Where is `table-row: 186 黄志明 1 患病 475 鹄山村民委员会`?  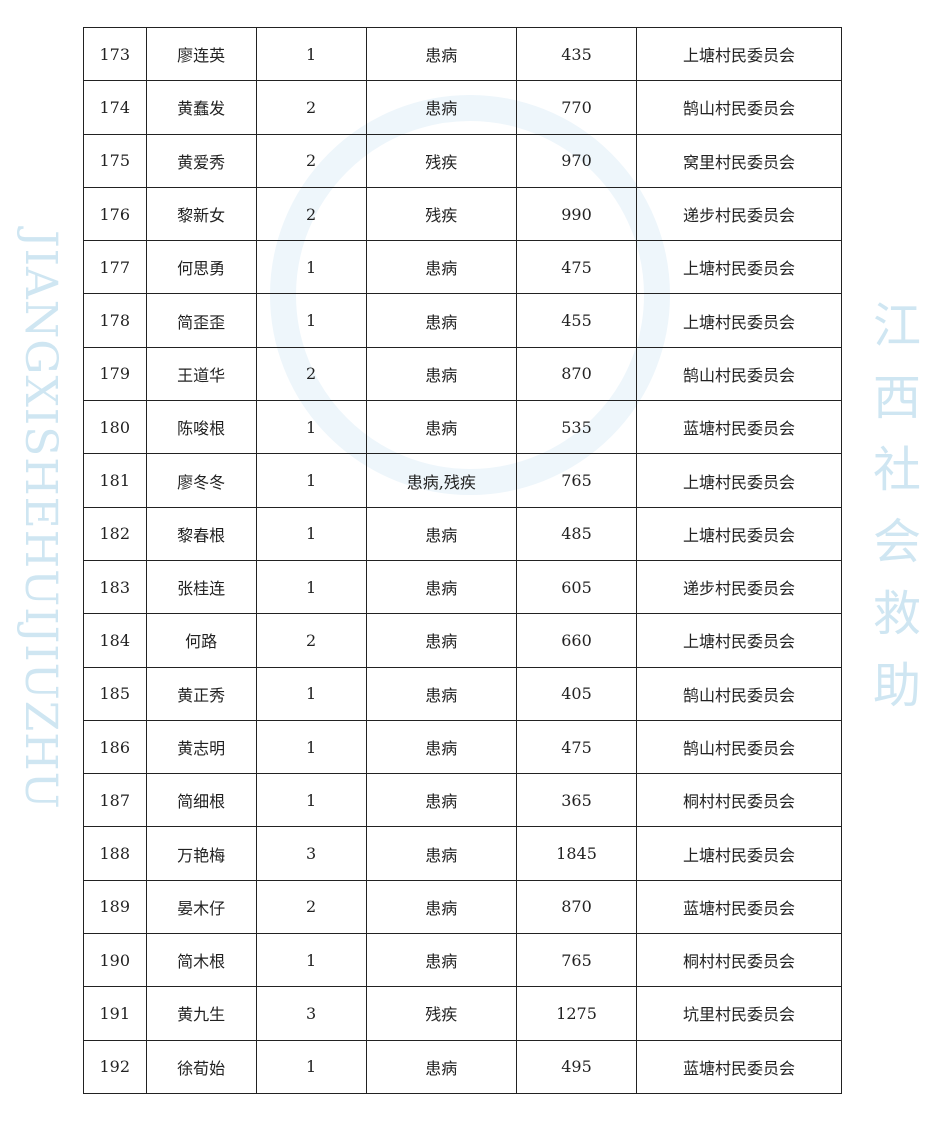 table-row: 186 黄志明 1 患病 475 鹄山村民委员会 is located at coordinates (462, 747).